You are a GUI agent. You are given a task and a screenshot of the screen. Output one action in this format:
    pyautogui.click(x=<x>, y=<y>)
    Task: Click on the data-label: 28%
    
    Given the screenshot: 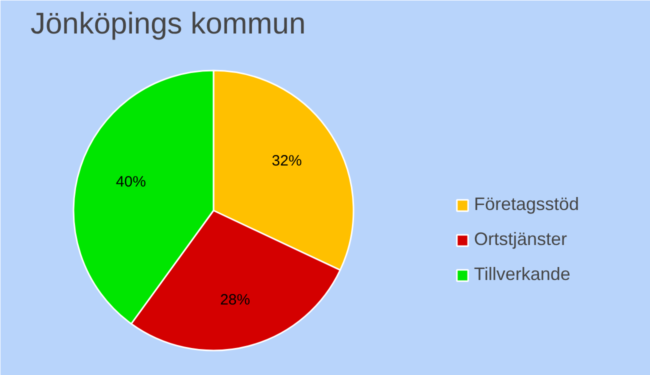 What is the action you would take?
    pyautogui.click(x=235, y=299)
    